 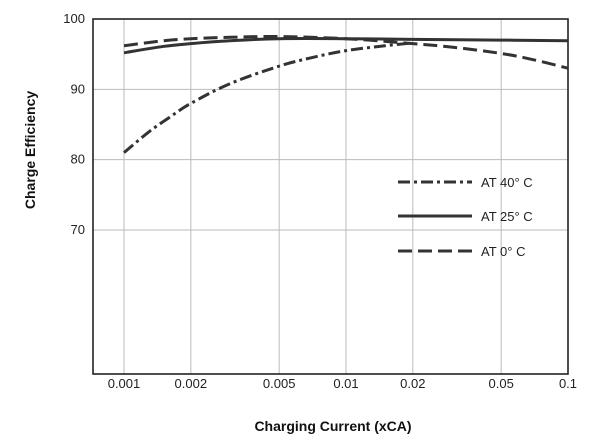 I want to click on series-line-dash-dot, so click(x=268, y=97).